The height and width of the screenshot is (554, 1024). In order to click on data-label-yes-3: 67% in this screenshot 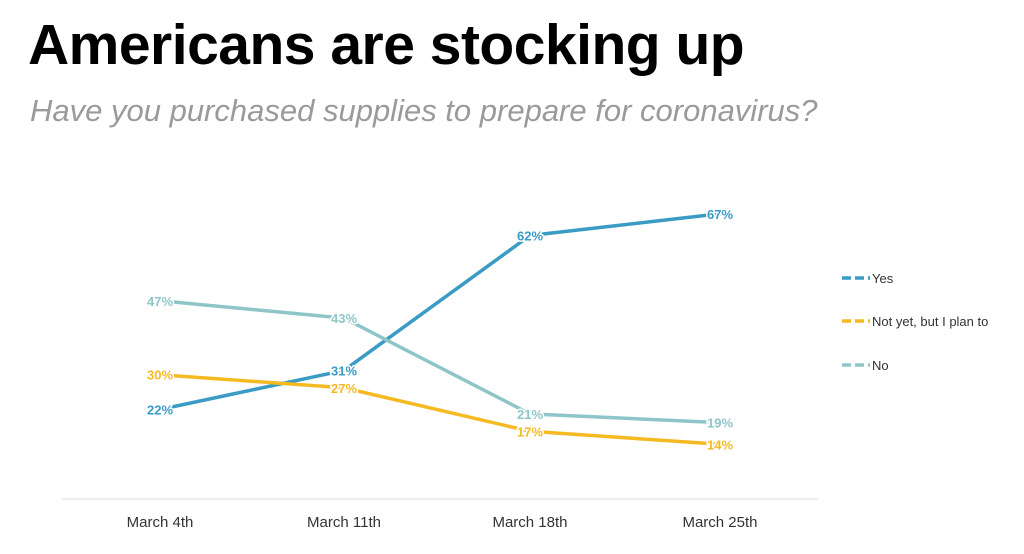, I will do `click(720, 214)`.